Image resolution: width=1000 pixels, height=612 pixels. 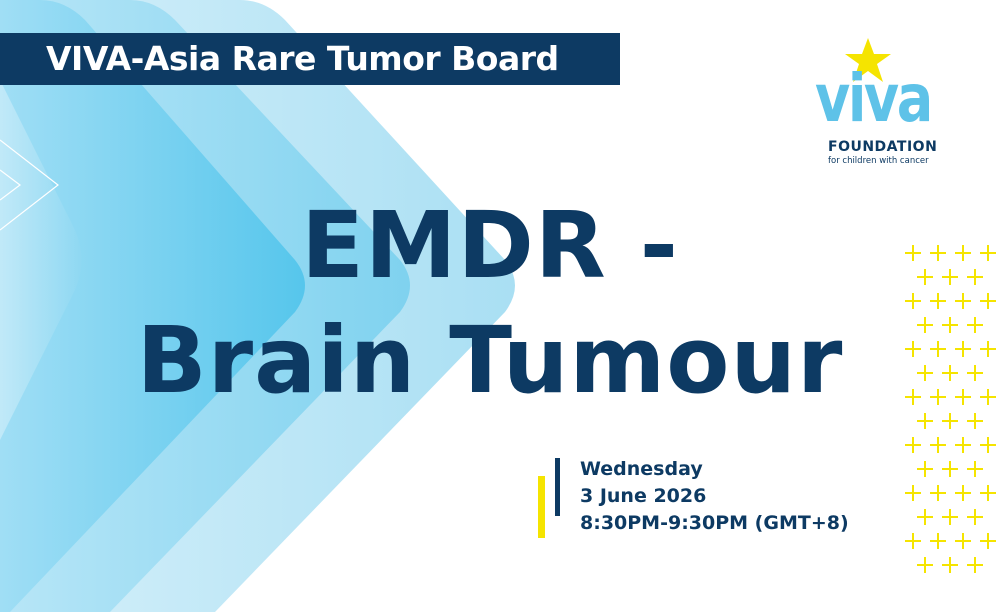 I want to click on event-date: 3 June 2026, so click(x=643, y=496).